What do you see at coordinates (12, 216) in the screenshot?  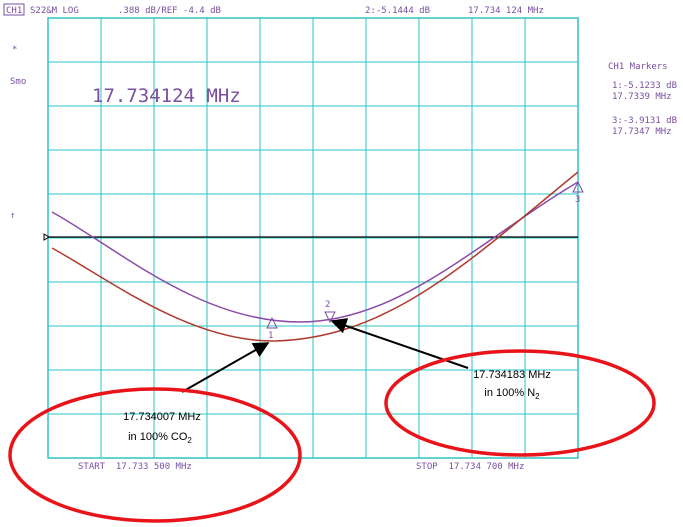 I see `arrow: ↑` at bounding box center [12, 216].